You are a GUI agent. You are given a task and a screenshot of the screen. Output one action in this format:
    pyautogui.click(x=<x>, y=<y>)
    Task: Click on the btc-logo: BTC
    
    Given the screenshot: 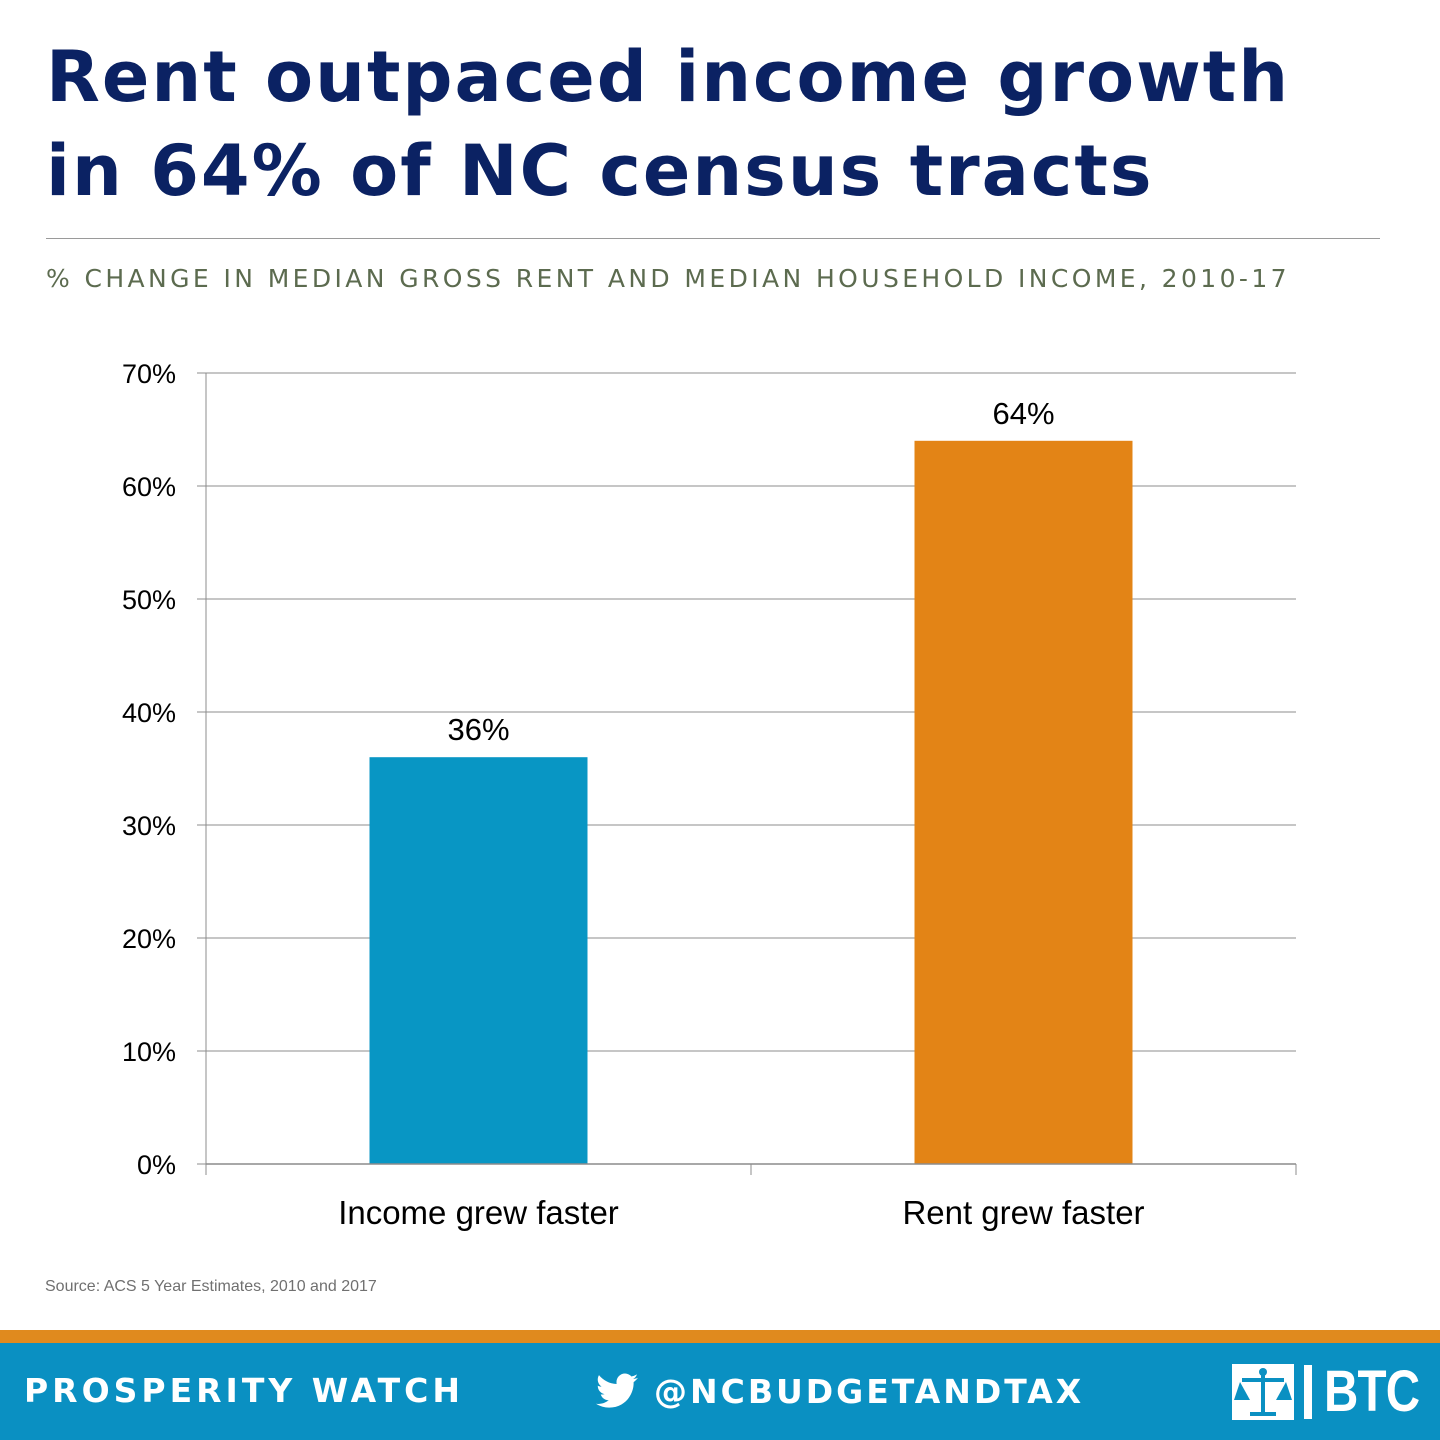 What is the action you would take?
    pyautogui.click(x=1336, y=1392)
    